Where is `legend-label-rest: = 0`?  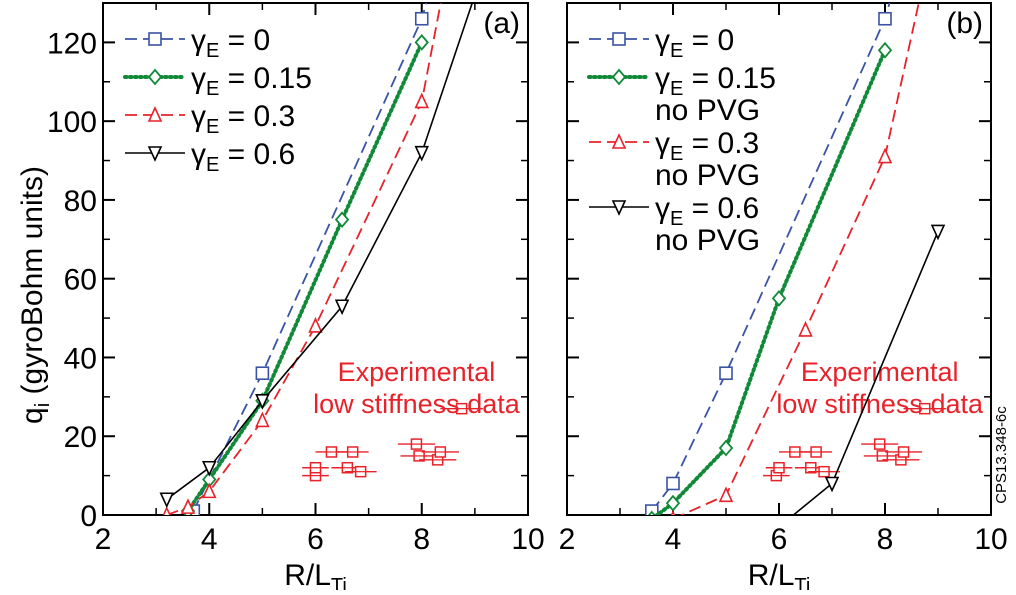
legend-label-rest: = 0 is located at coordinates (244, 40).